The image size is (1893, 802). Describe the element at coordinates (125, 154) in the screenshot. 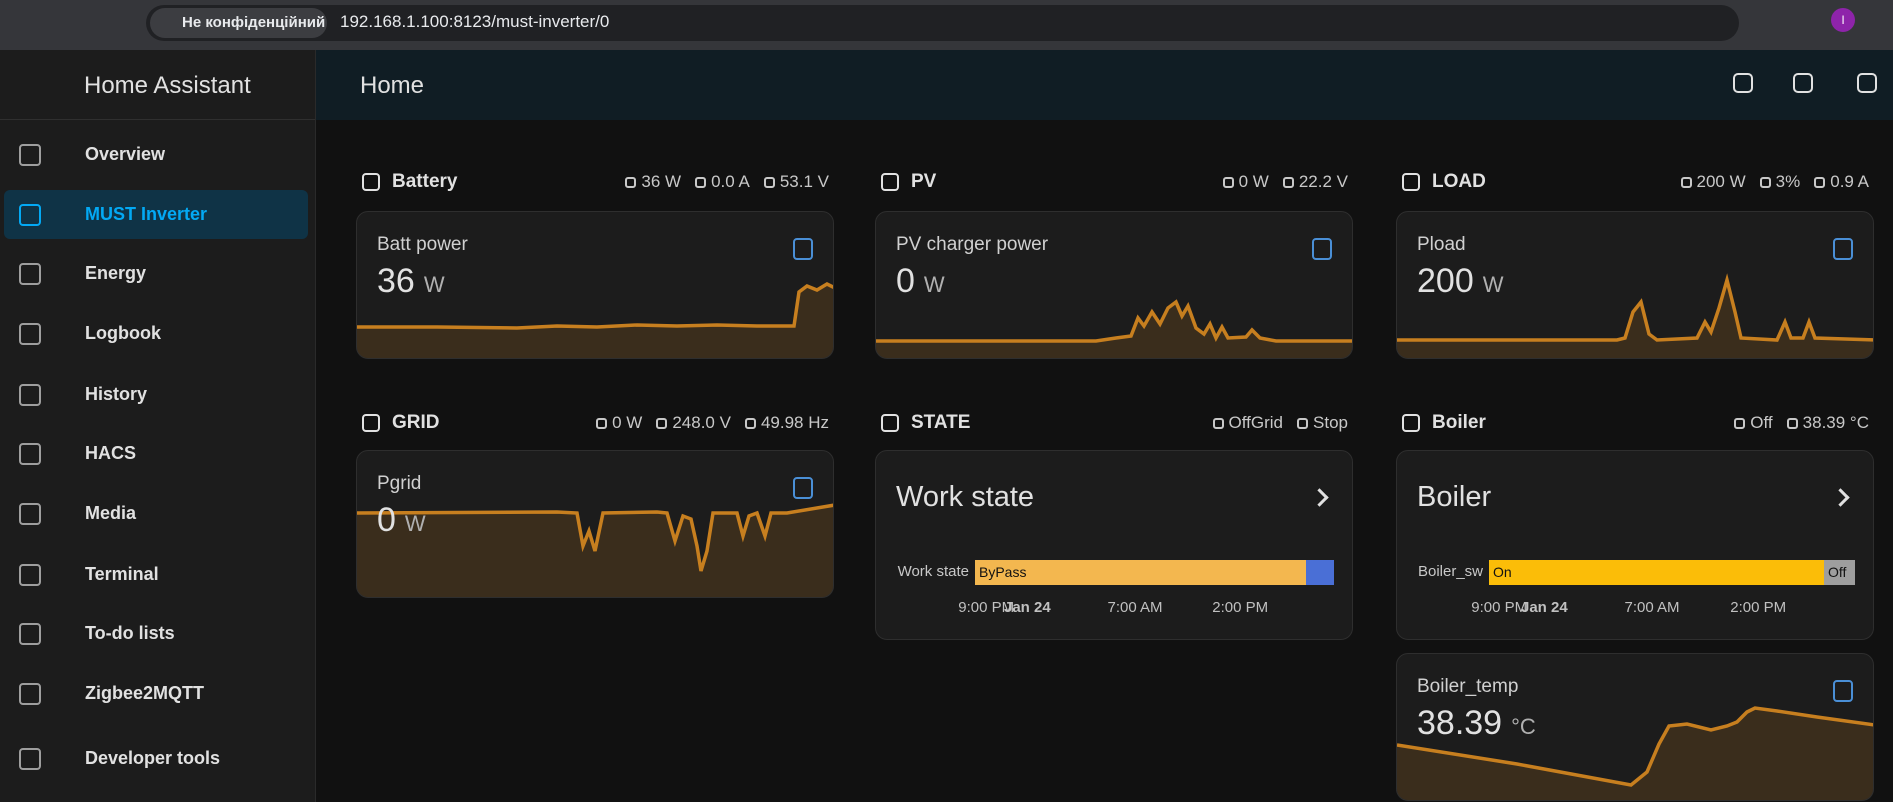

I see `nav-item: Overview` at that location.